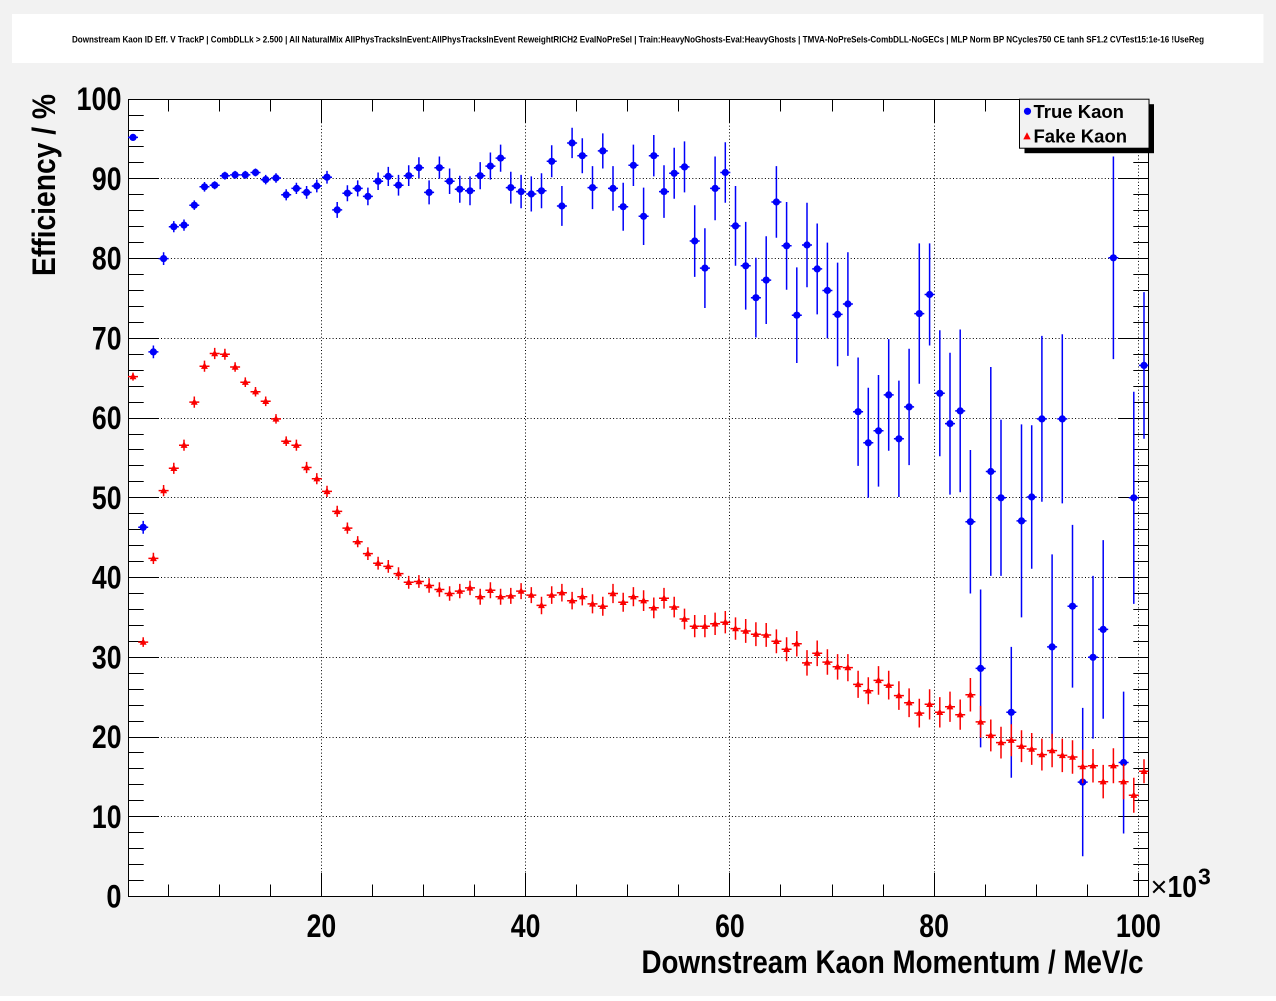 The width and height of the screenshot is (1276, 1001). I want to click on svg-text: 50, so click(107, 498).